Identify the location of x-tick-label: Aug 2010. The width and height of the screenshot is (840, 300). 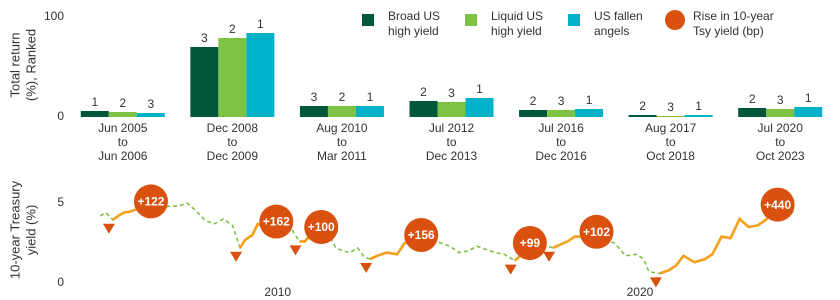
(342, 128).